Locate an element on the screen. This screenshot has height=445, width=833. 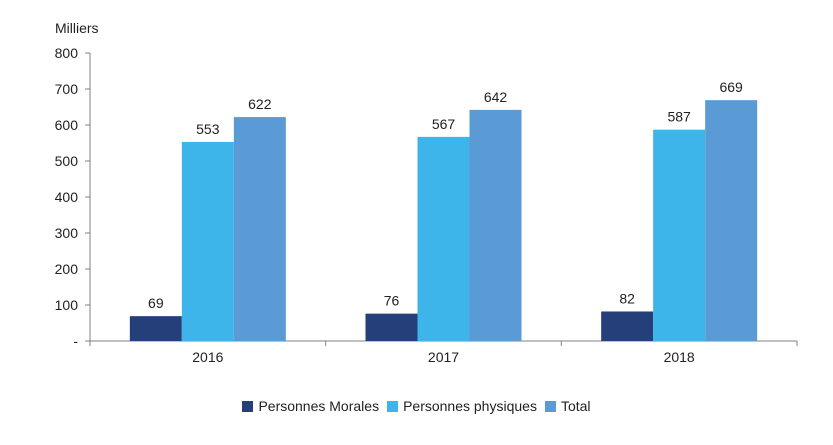
y-tick-label: 300 is located at coordinates (67, 233).